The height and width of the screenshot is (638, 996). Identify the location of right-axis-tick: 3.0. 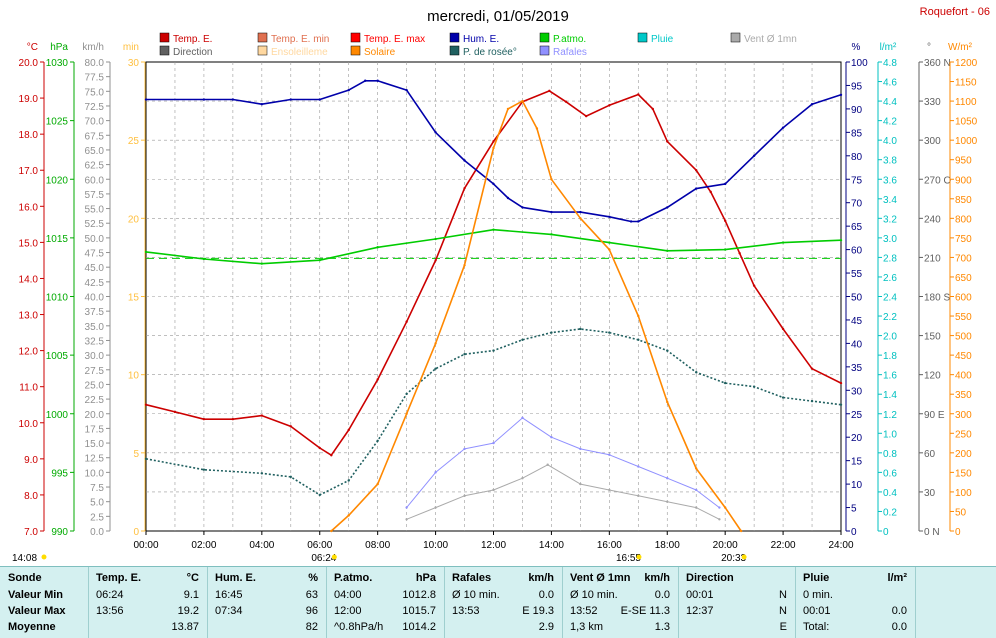
(890, 239).